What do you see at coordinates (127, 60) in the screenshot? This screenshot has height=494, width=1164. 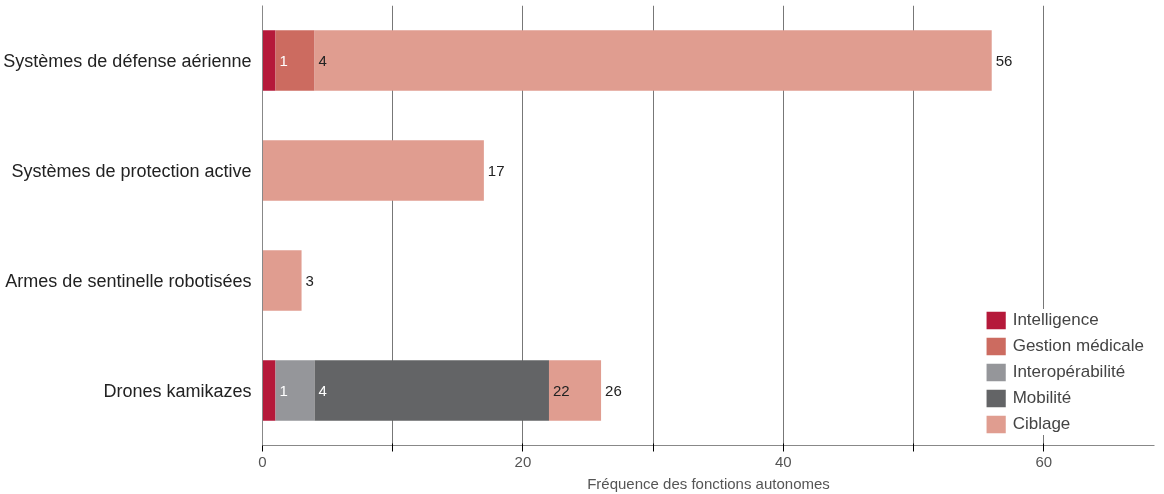 I see `y-tick-label: Systèmes de défense aérienne` at bounding box center [127, 60].